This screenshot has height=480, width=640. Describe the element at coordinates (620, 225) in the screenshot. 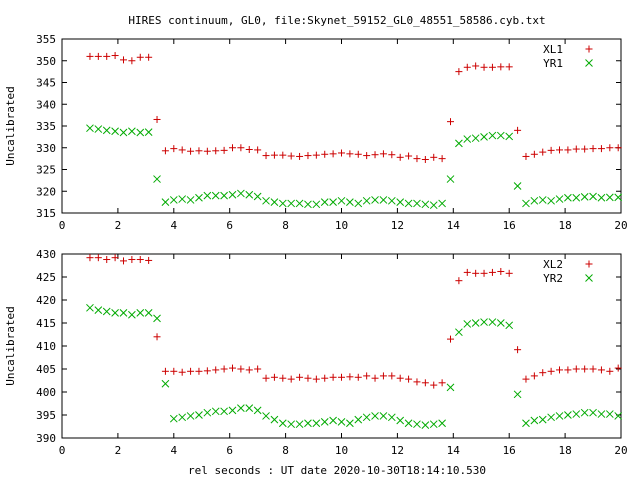

I see `x-tick-label: 20` at that location.